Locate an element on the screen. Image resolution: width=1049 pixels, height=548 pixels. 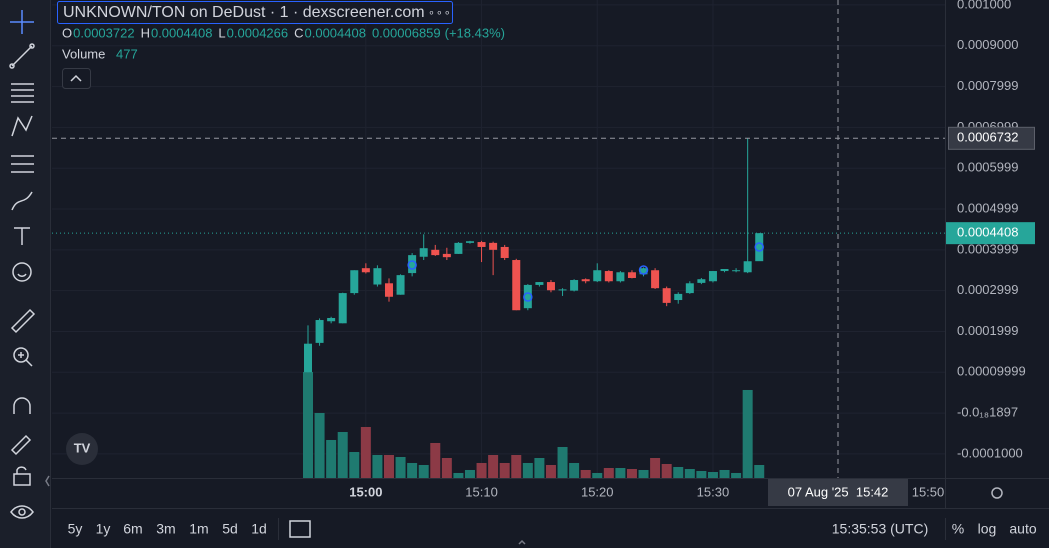
ohlc-key: L is located at coordinates (221, 32).